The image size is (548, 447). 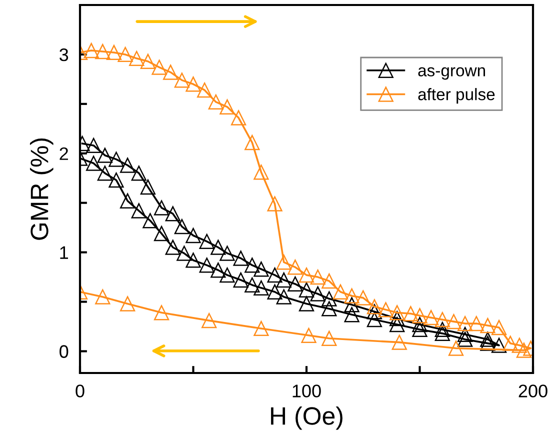 What do you see at coordinates (64, 252) in the screenshot?
I see `y-tick-label: 1` at bounding box center [64, 252].